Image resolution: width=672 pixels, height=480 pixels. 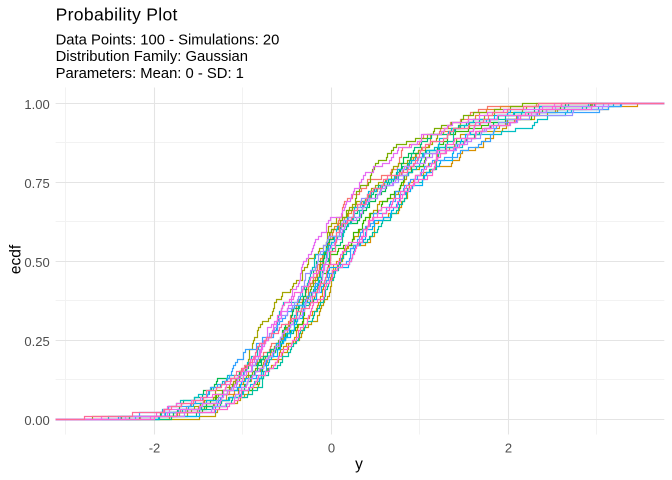 What do you see at coordinates (508, 448) in the screenshot?
I see `svg-text: 2` at bounding box center [508, 448].